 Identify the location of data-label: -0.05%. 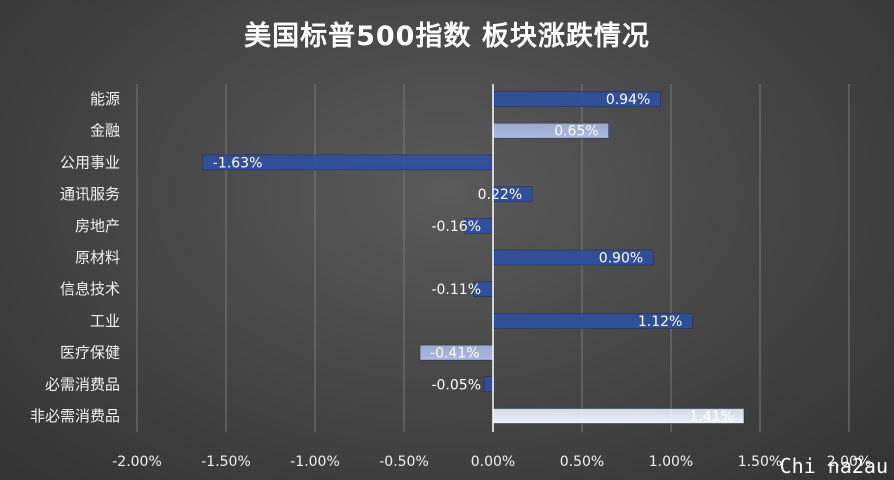
(456, 385).